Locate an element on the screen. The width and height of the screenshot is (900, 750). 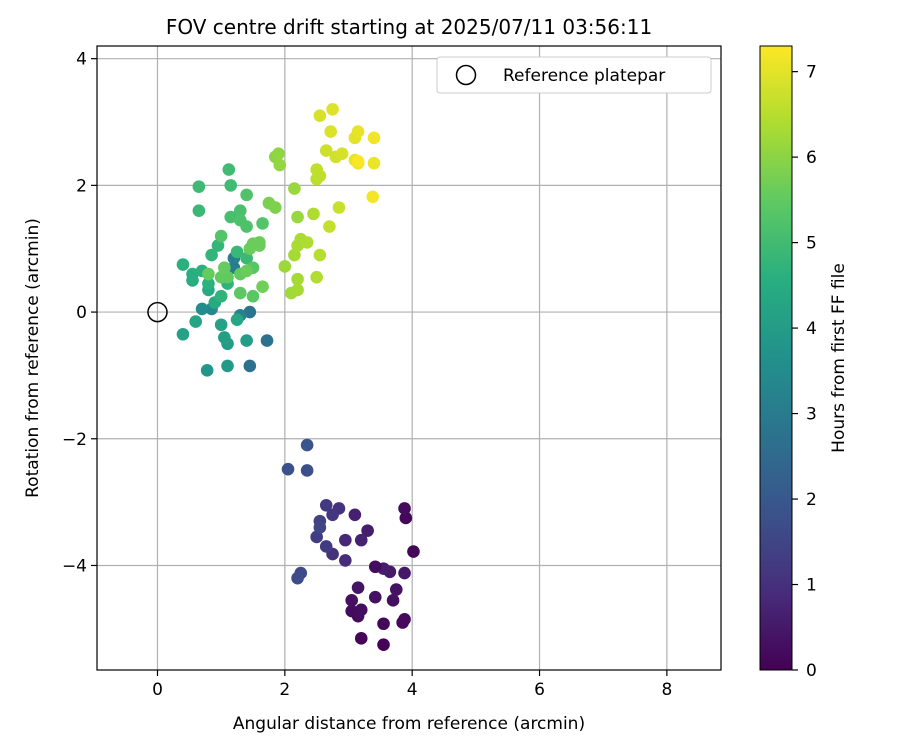
x-tick-label: 6 is located at coordinates (539, 690).